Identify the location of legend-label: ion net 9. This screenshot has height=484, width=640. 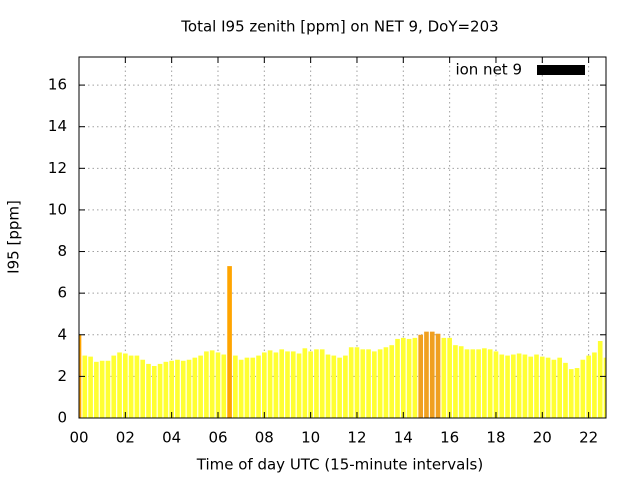
(488, 70).